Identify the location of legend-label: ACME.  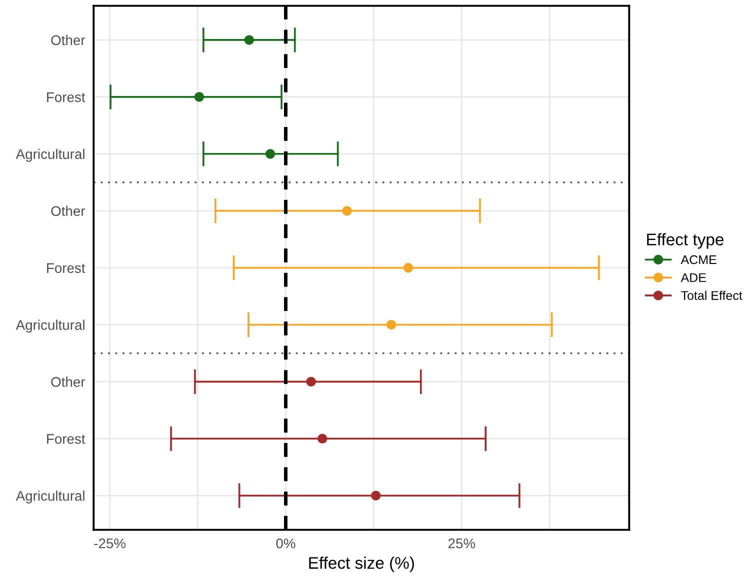
(698, 259).